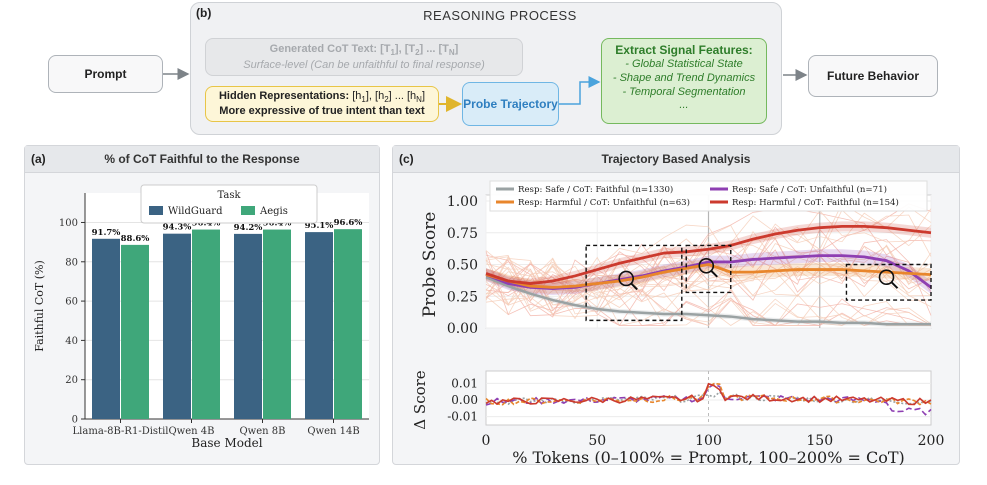 The image size is (987, 485). What do you see at coordinates (815, 202) in the screenshot?
I see `trajectory-legend-label: Resp: Harmful / CoT: Faithful (n=154)` at bounding box center [815, 202].